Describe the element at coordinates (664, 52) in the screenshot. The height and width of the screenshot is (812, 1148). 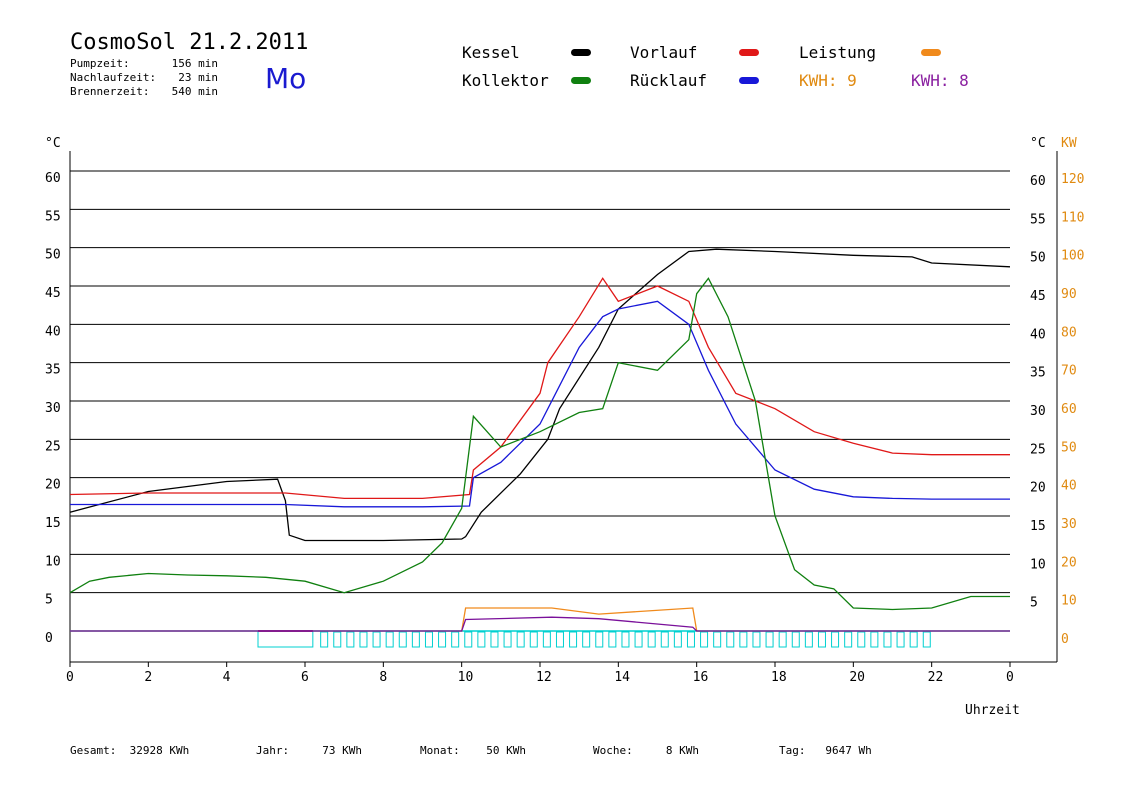
I see `legend-vorlauf-label: Vorlauf` at that location.